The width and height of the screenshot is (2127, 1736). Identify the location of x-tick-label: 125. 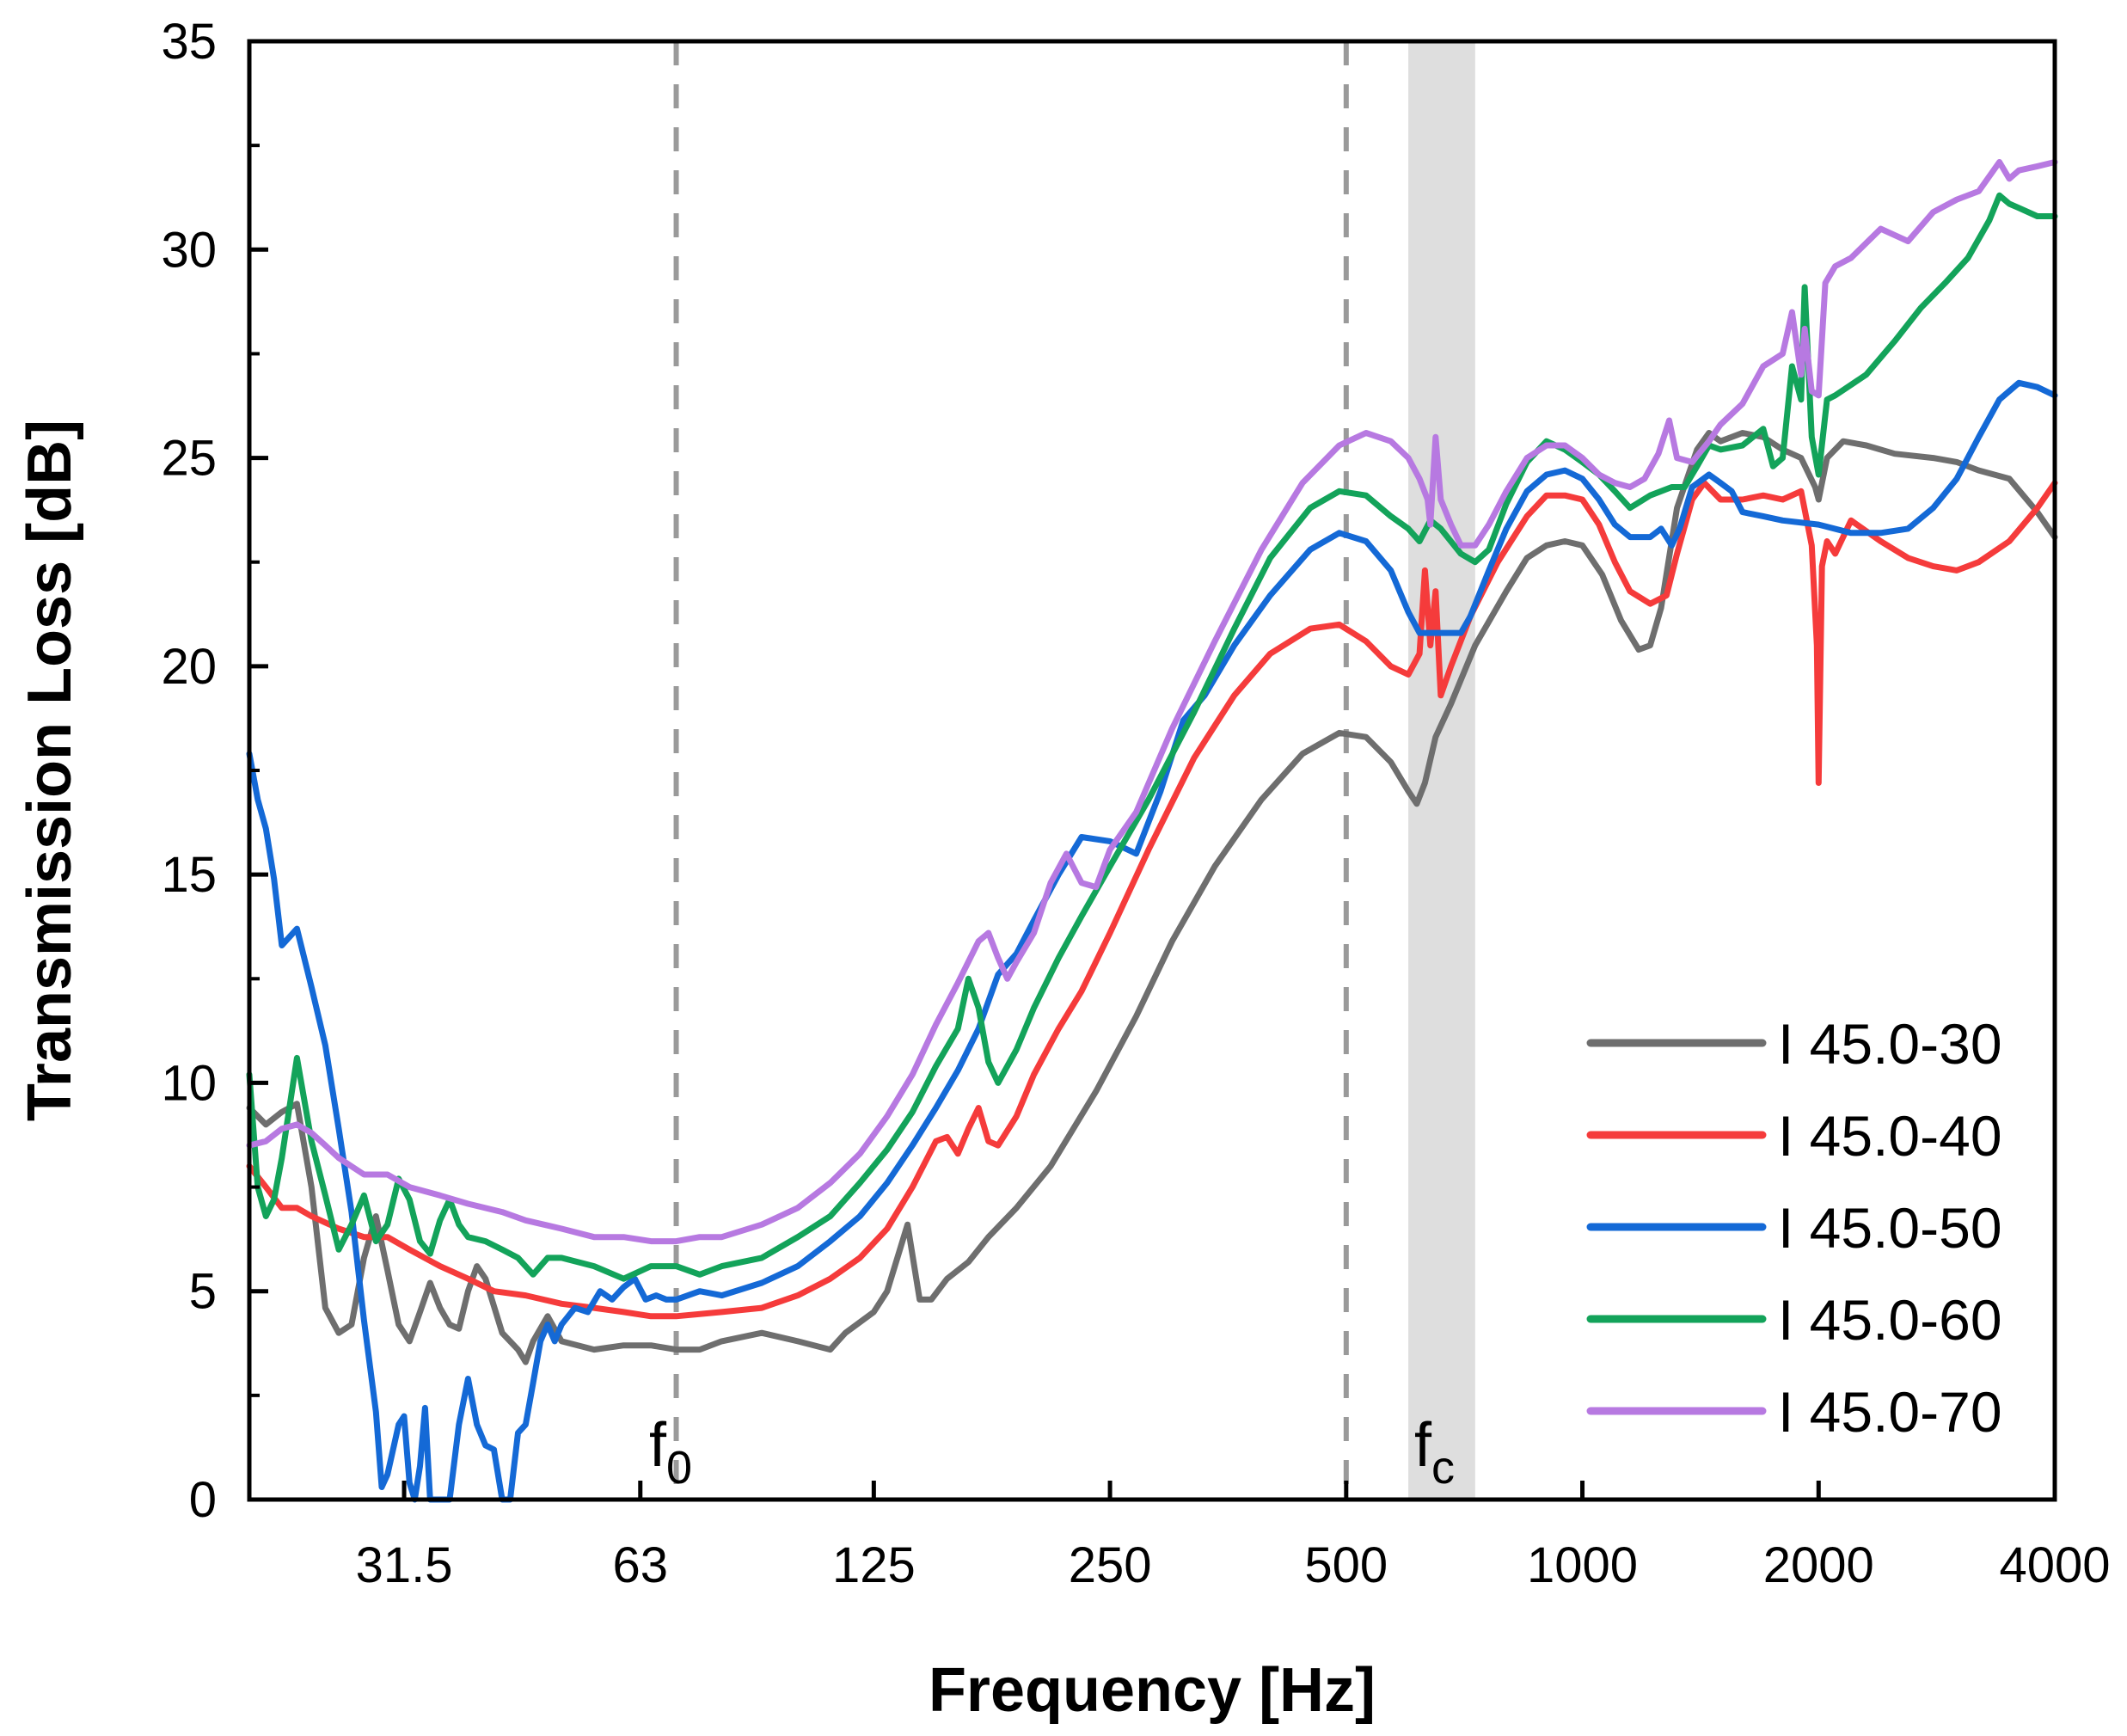
(874, 1565).